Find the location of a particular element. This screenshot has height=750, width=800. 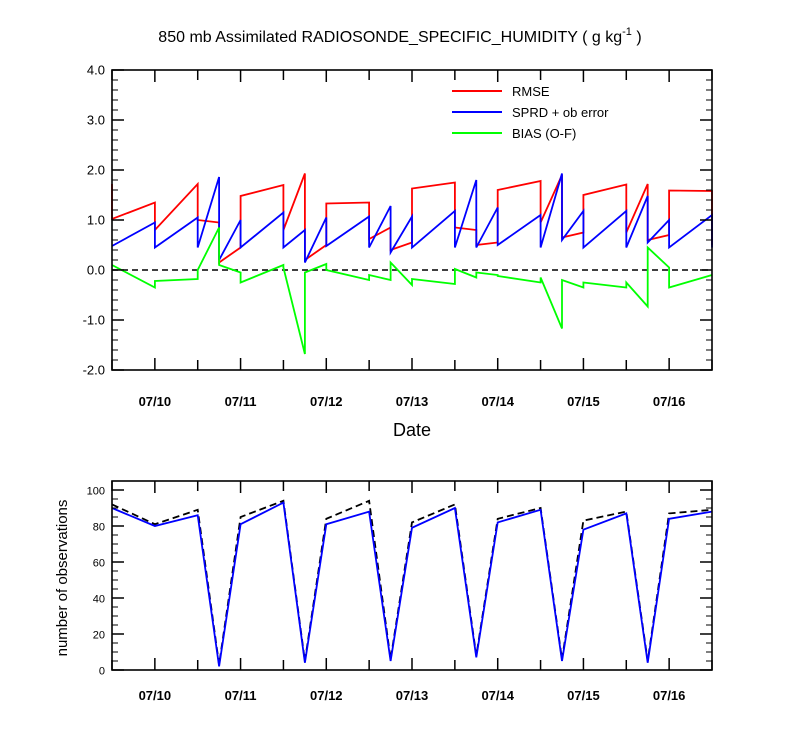

bottom-y-axis-label: number of observations is located at coordinates (62, 578).